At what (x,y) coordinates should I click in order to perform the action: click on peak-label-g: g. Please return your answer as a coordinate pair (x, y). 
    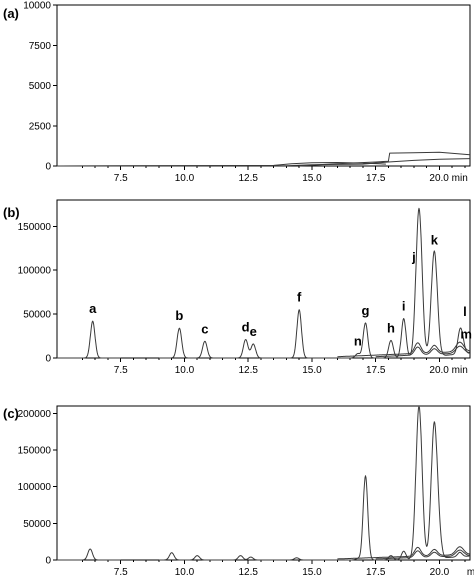
    Looking at the image, I should click on (365, 310).